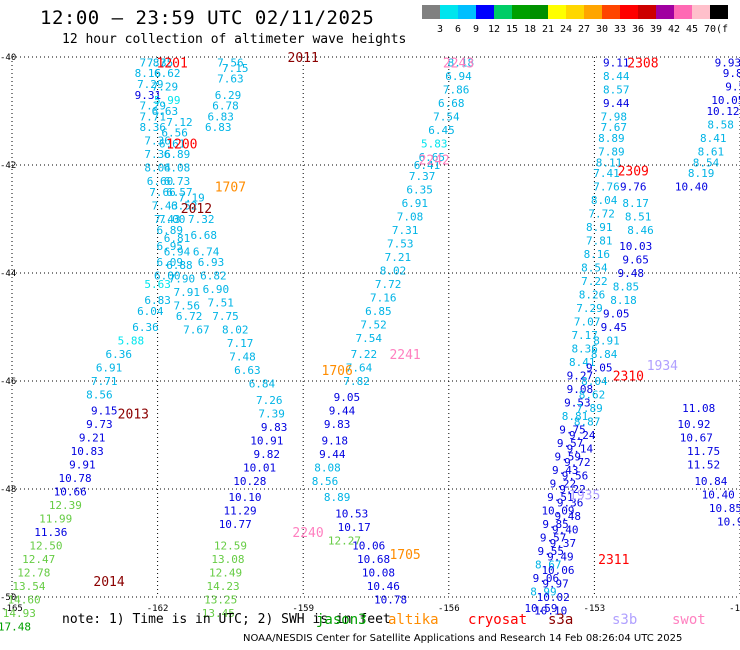 This screenshot has width=740, height=650. Describe the element at coordinates (461, 62) in the screenshot. I see `wave-height-point: 8.18` at that location.